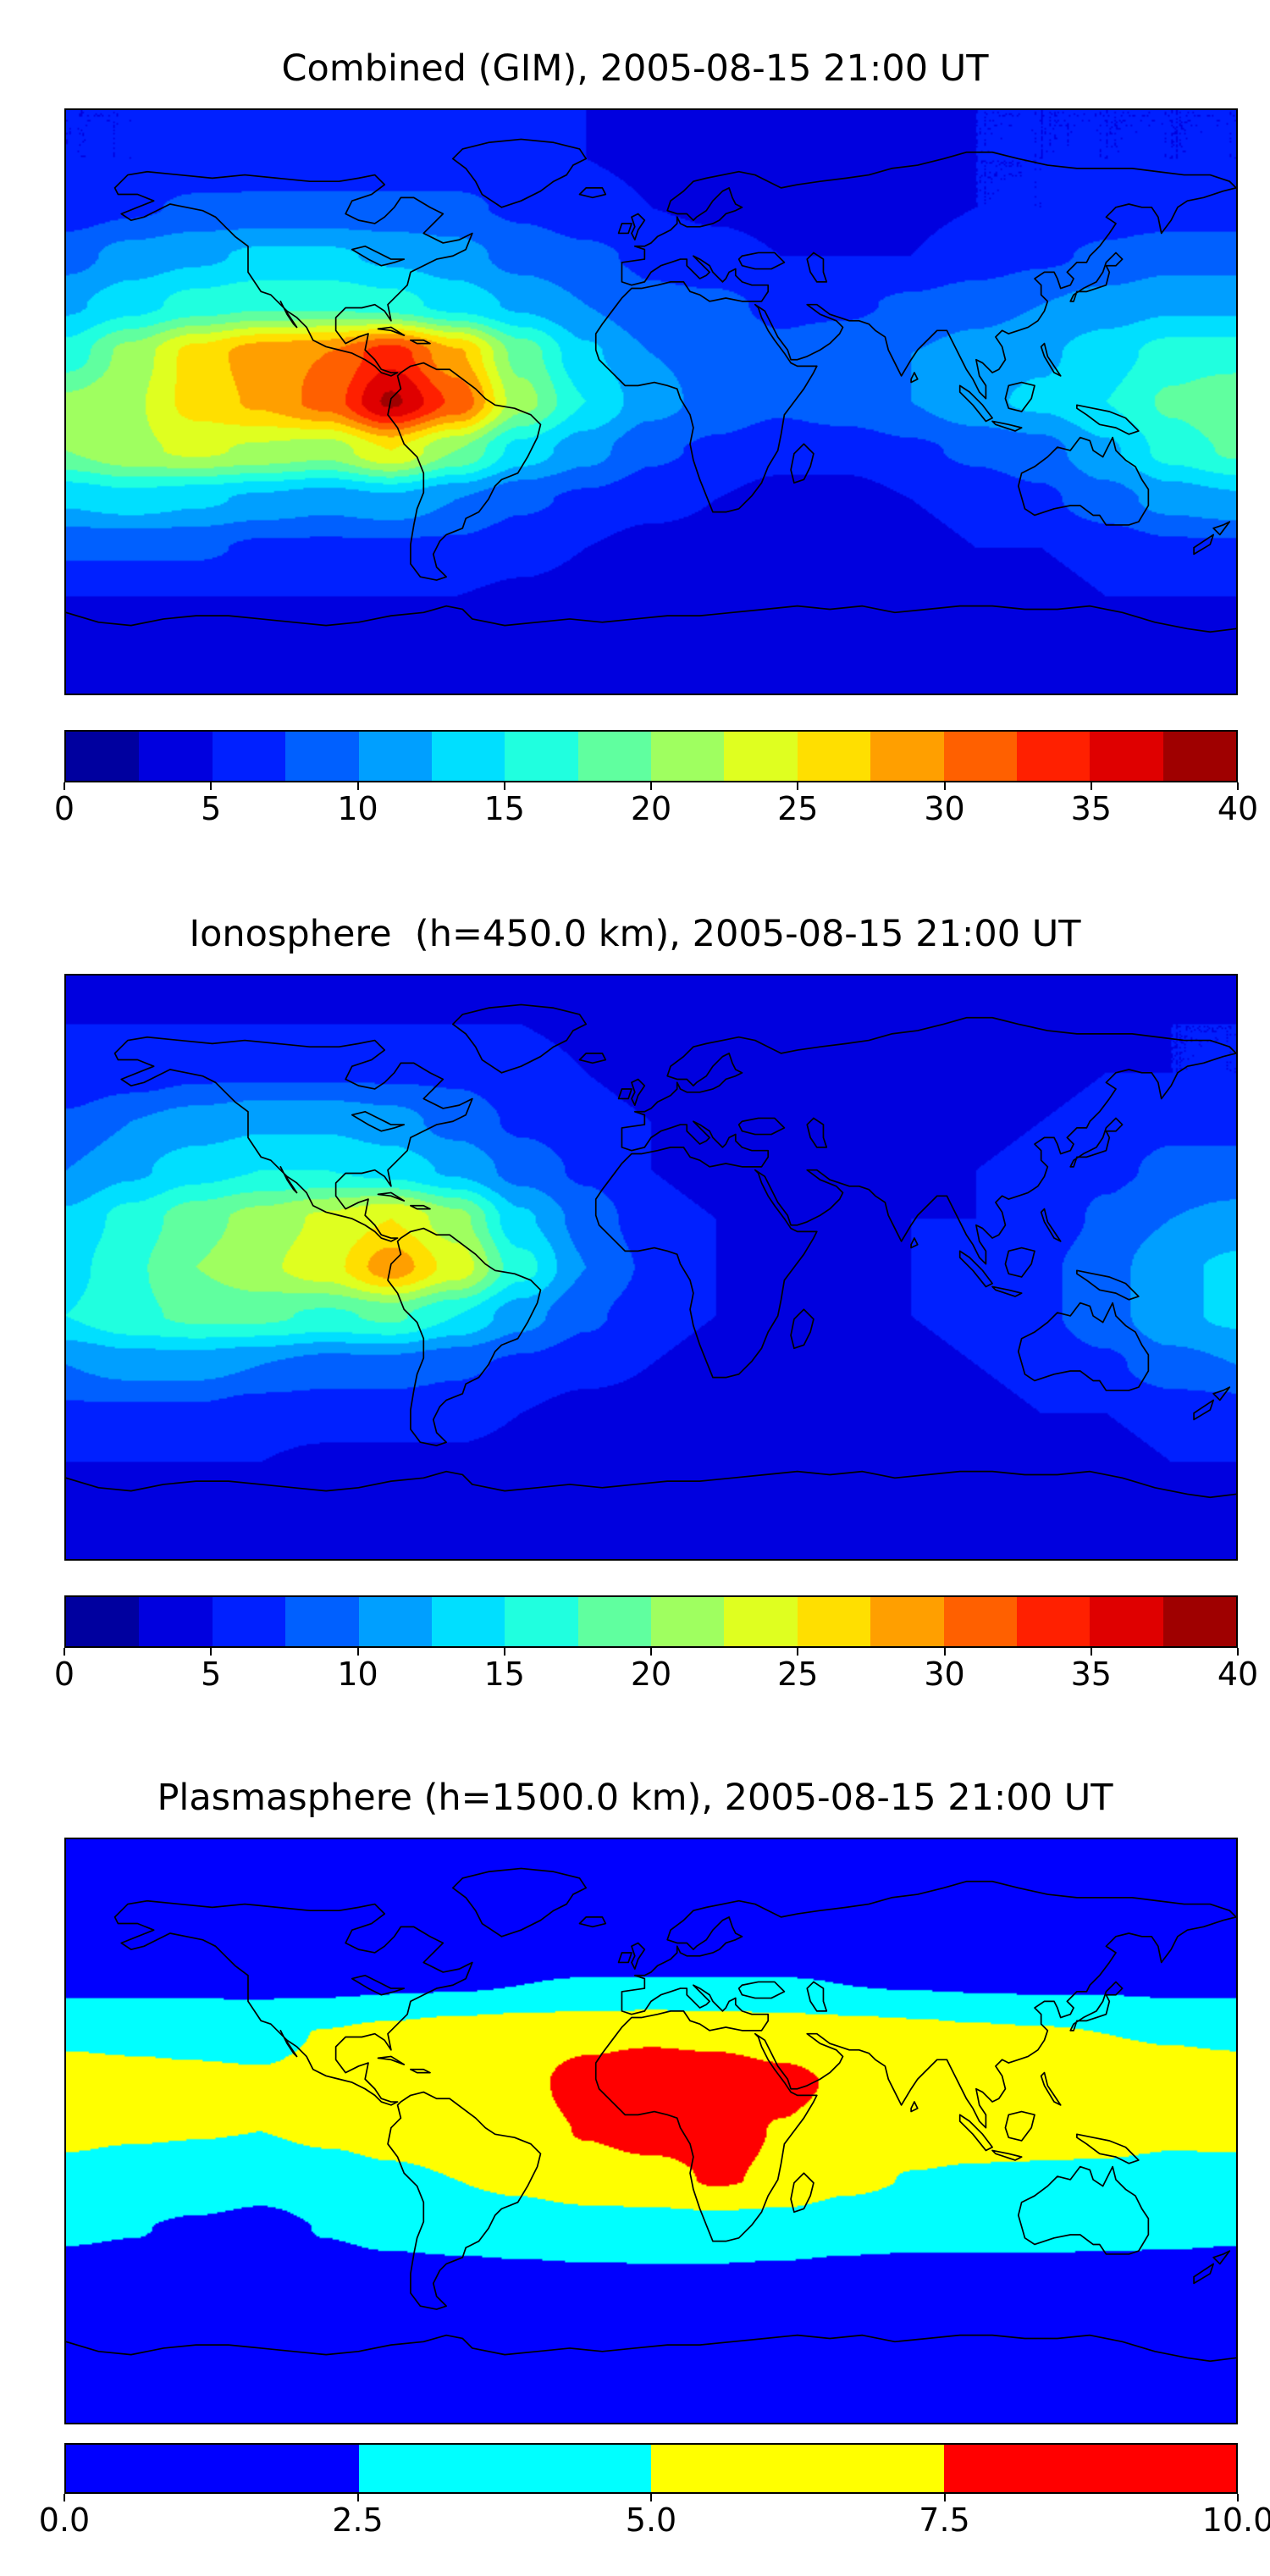 The image size is (1270, 2576). Describe the element at coordinates (358, 2520) in the screenshot. I see `colorbar-tick-label: 2.5` at that location.